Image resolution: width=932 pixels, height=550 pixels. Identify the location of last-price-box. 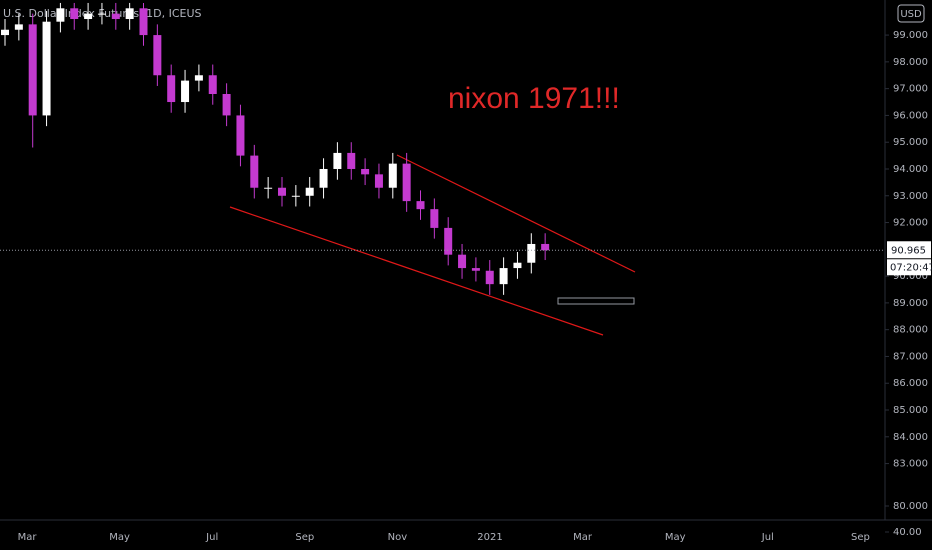
(909, 250).